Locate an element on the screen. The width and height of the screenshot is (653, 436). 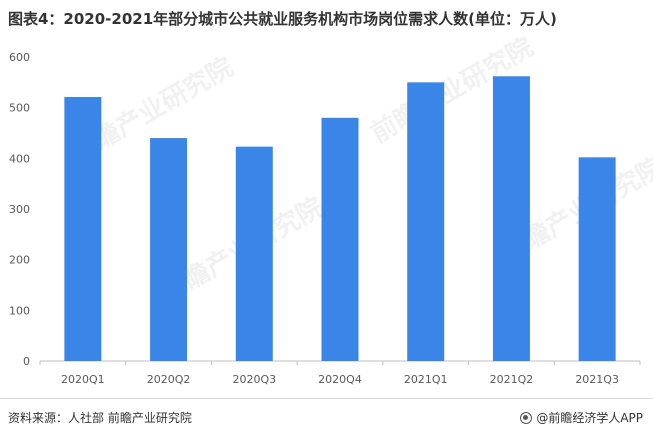
x-tick-label: 2020Q1 is located at coordinates (83, 379).